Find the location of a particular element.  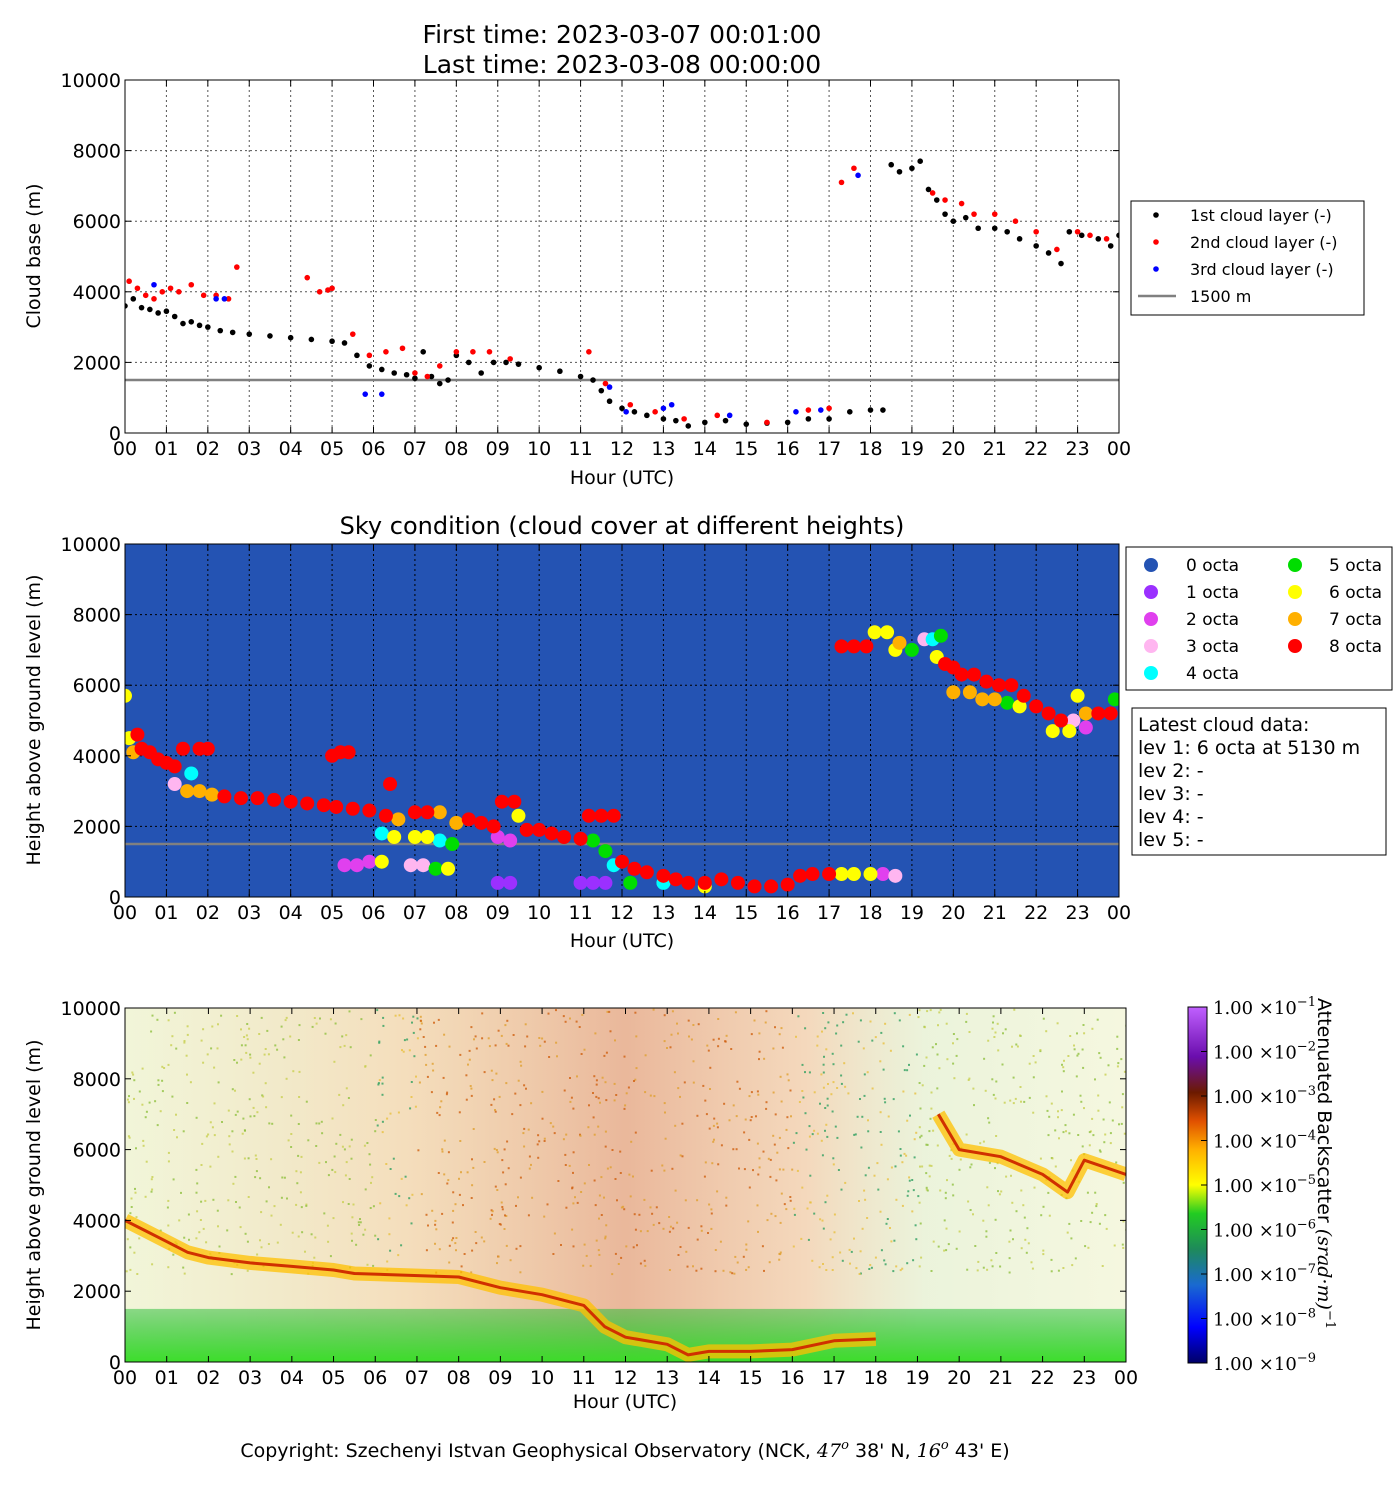

octa-legend-label: 3 octa is located at coordinates (1212, 647).